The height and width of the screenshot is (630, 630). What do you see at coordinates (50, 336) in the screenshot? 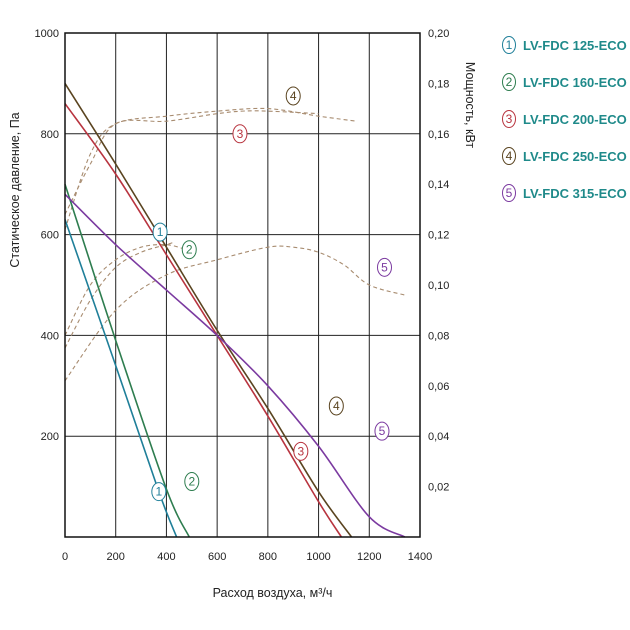
I see `y-tick-label: 400` at bounding box center [50, 336].